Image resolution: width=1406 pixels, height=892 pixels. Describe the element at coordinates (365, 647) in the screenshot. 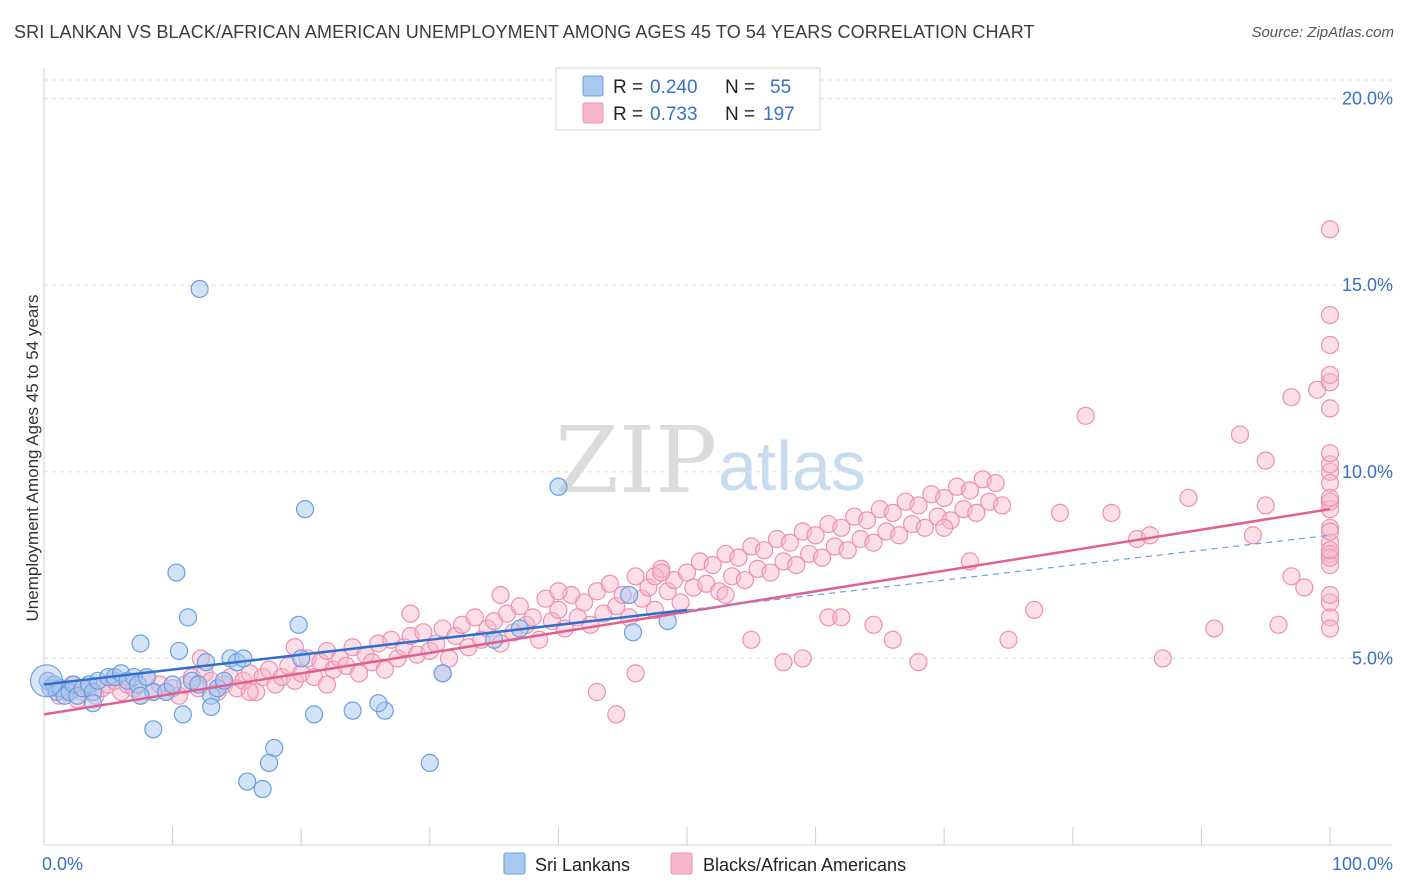

I see `trend-line-srilankans` at that location.